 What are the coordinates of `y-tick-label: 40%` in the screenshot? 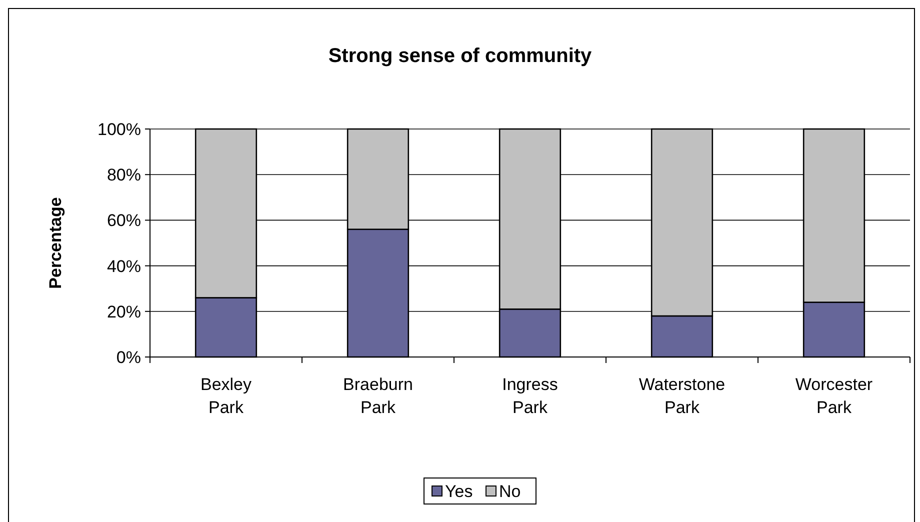 It's located at (123, 266).